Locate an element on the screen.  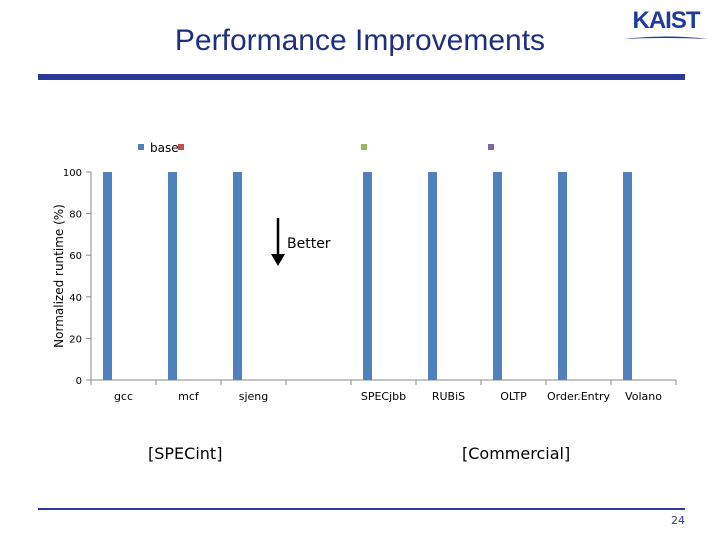
y-axis-label: Normalized runtime (%) is located at coordinates (59, 276).